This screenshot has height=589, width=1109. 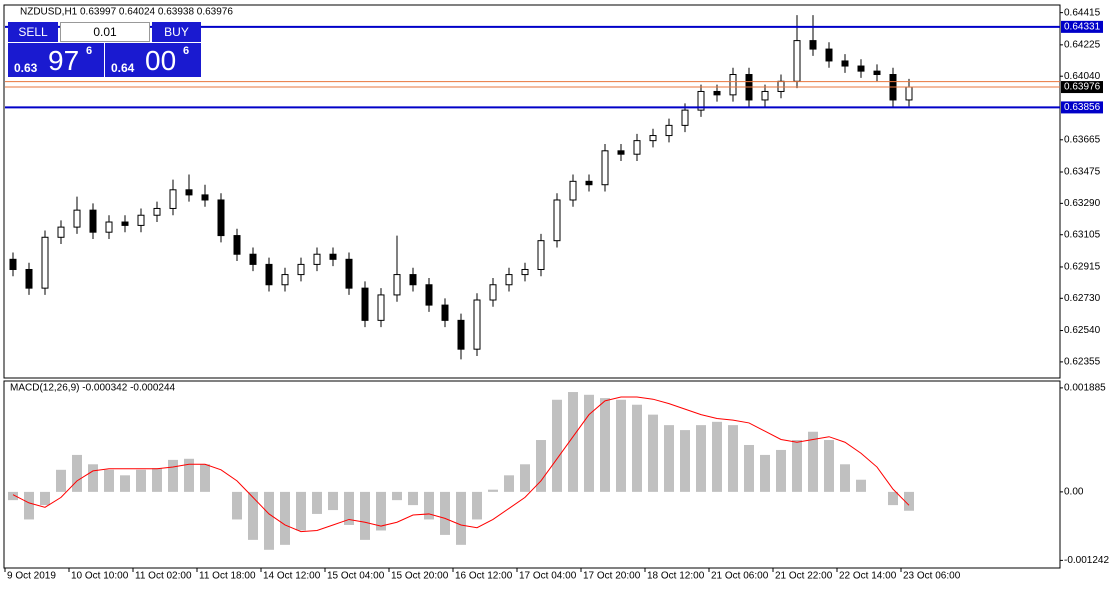 I want to click on price-prefix: 0.63, so click(x=26, y=68).